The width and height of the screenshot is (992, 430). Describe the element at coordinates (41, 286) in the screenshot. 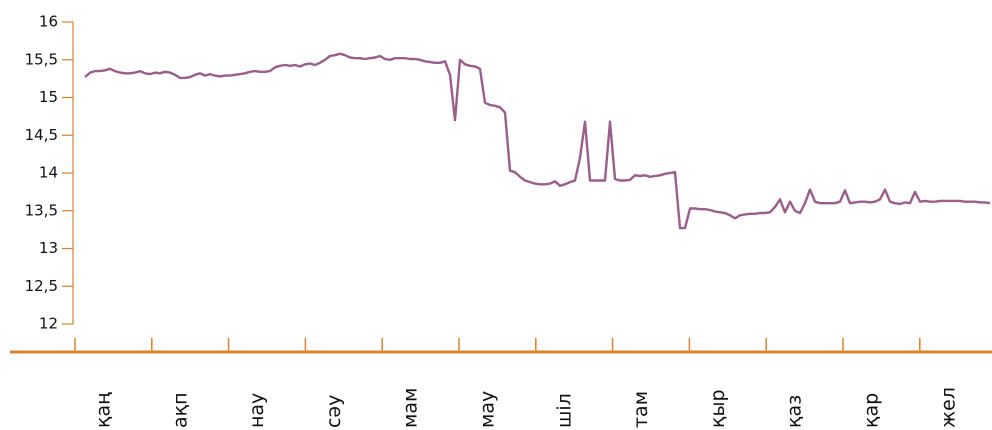

I see `y-tick-label: 12,5` at that location.